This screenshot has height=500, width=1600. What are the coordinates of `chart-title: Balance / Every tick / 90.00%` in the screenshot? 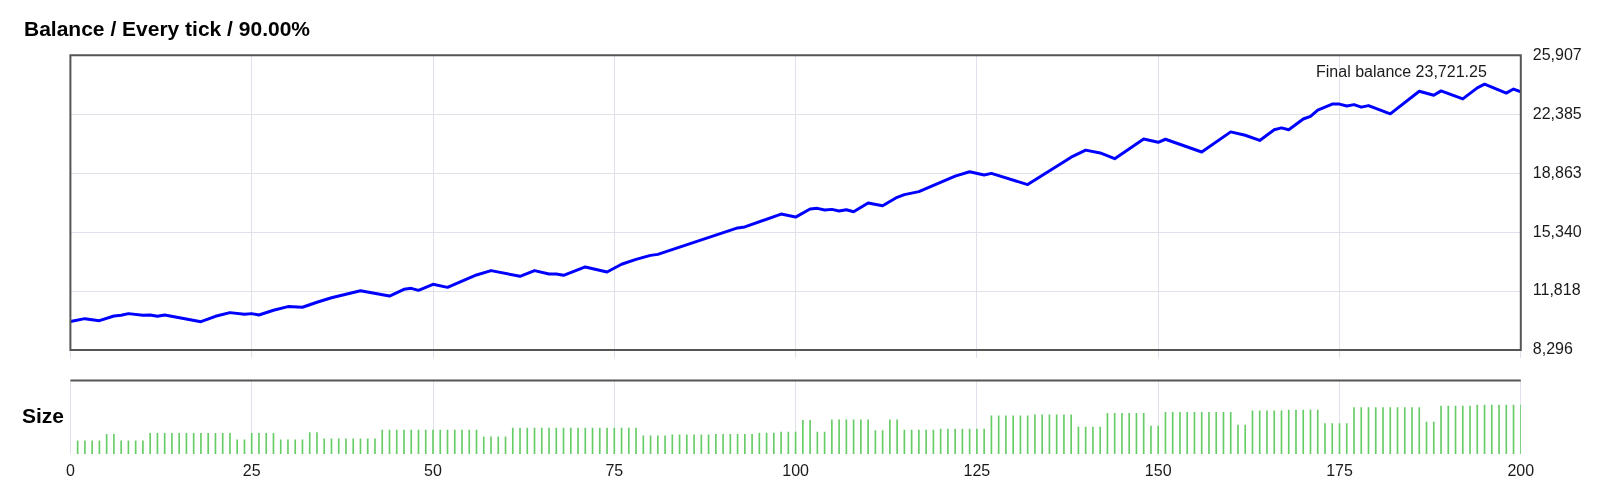 It's located at (167, 28).